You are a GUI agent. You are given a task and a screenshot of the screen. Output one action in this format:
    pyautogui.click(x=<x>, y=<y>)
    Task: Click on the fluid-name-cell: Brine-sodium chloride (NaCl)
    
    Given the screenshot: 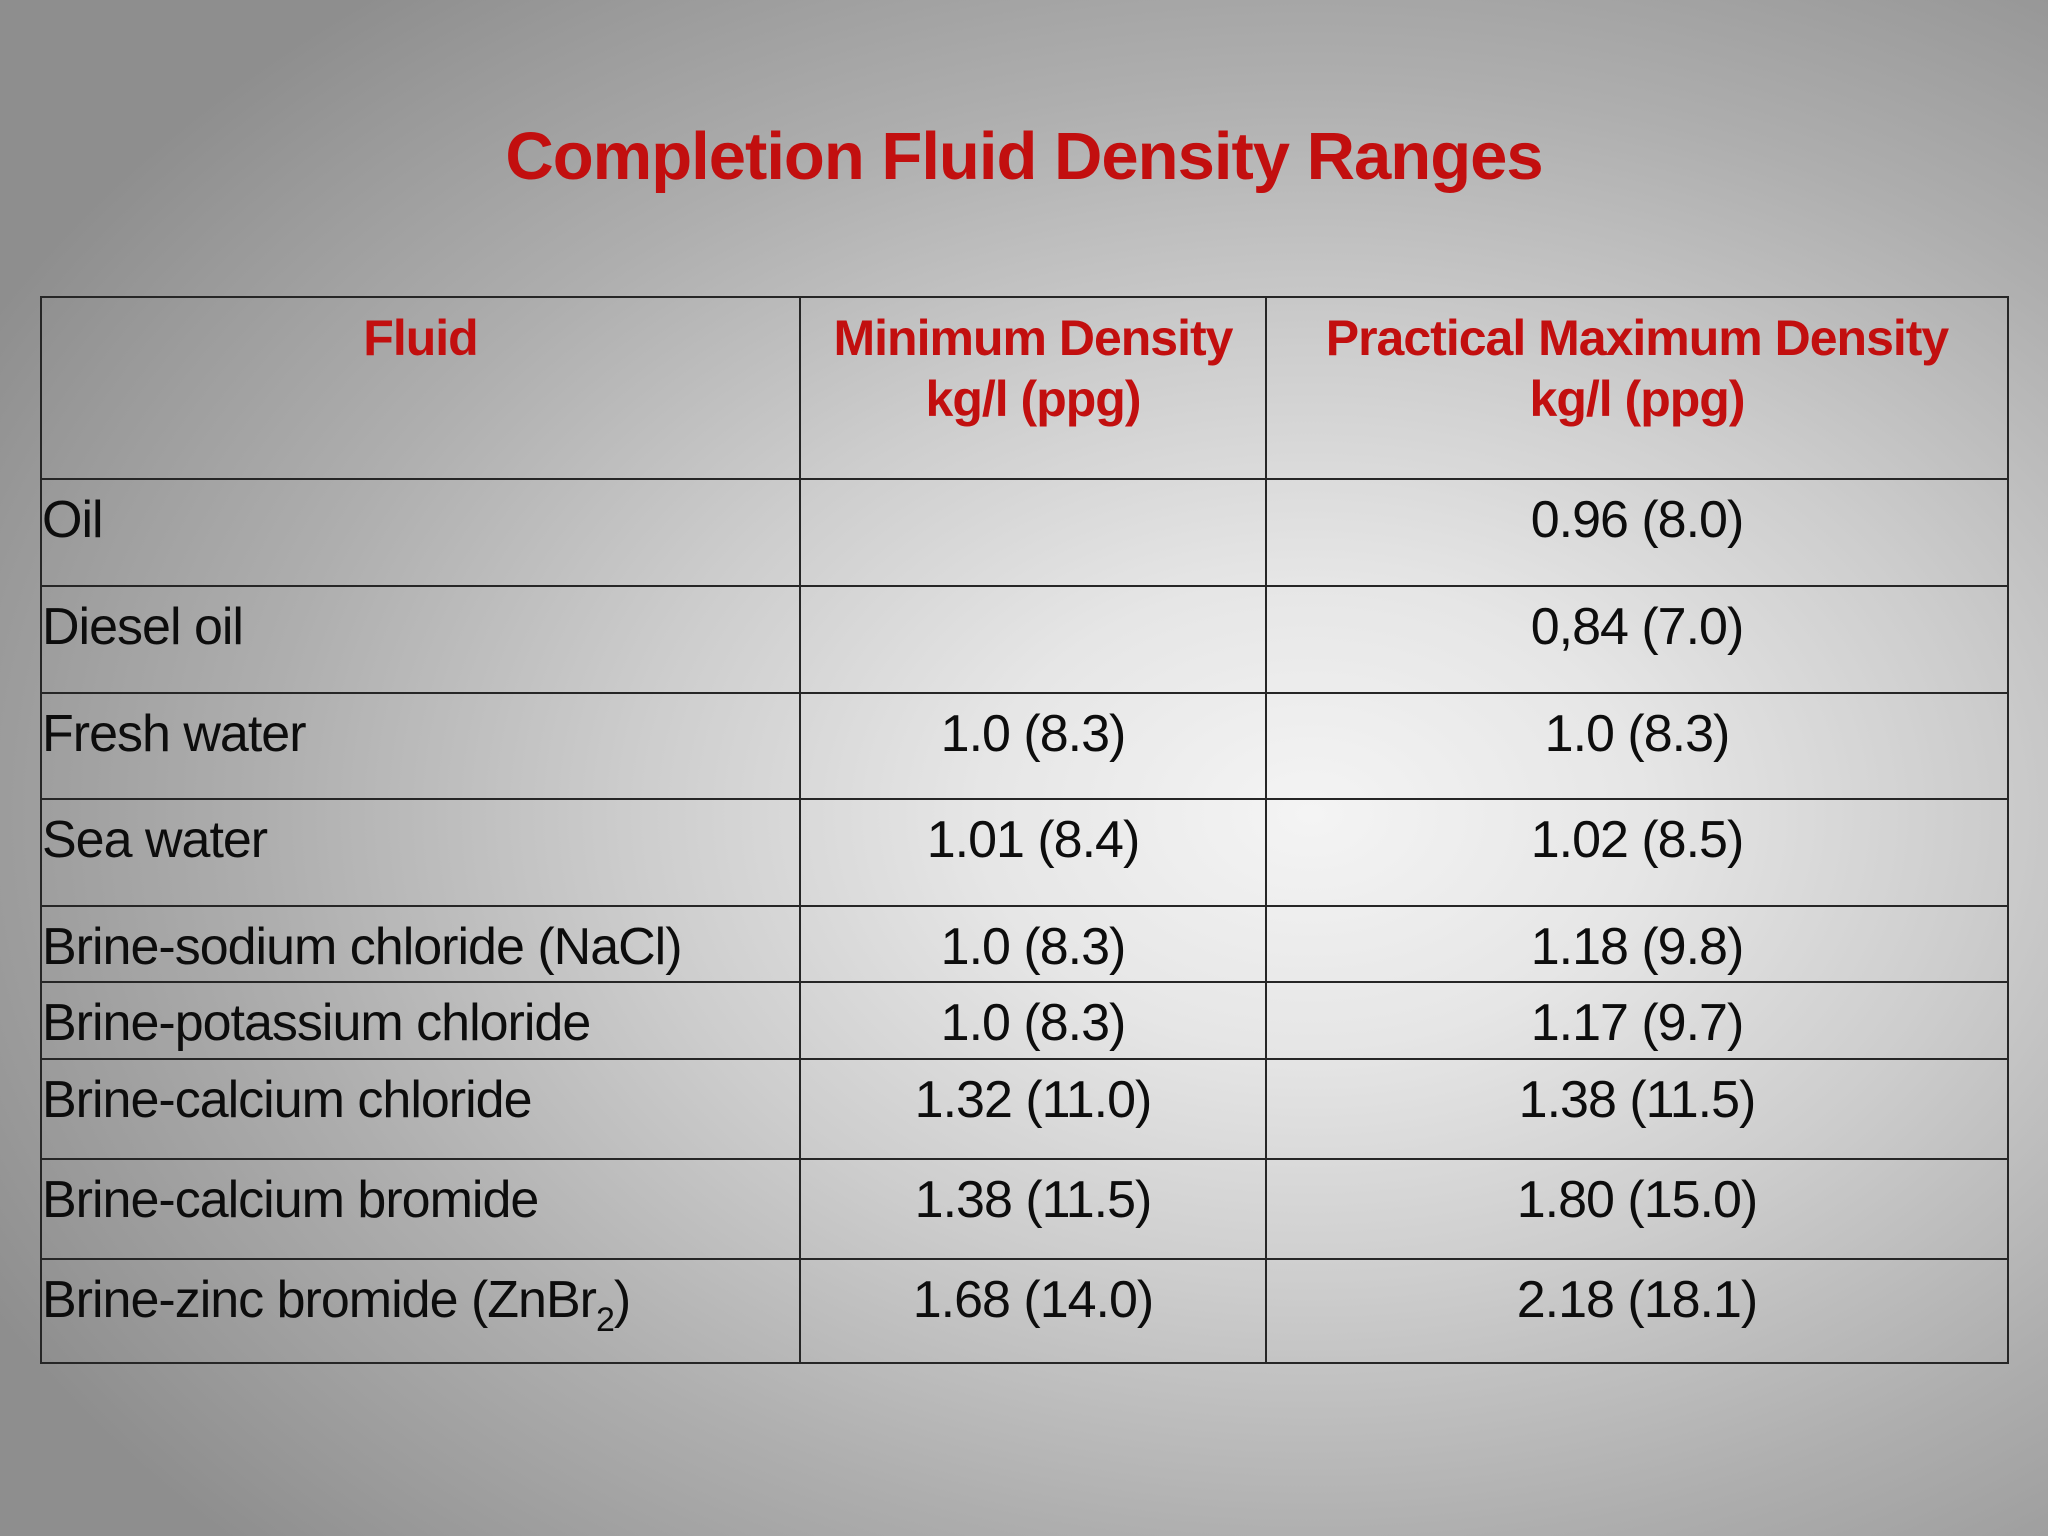 What is the action you would take?
    pyautogui.click(x=420, y=944)
    